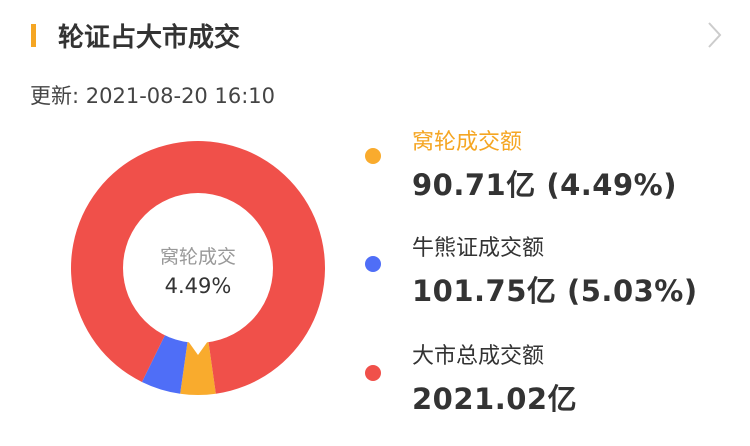  I want to click on center-value: 4.49%, so click(198, 286).